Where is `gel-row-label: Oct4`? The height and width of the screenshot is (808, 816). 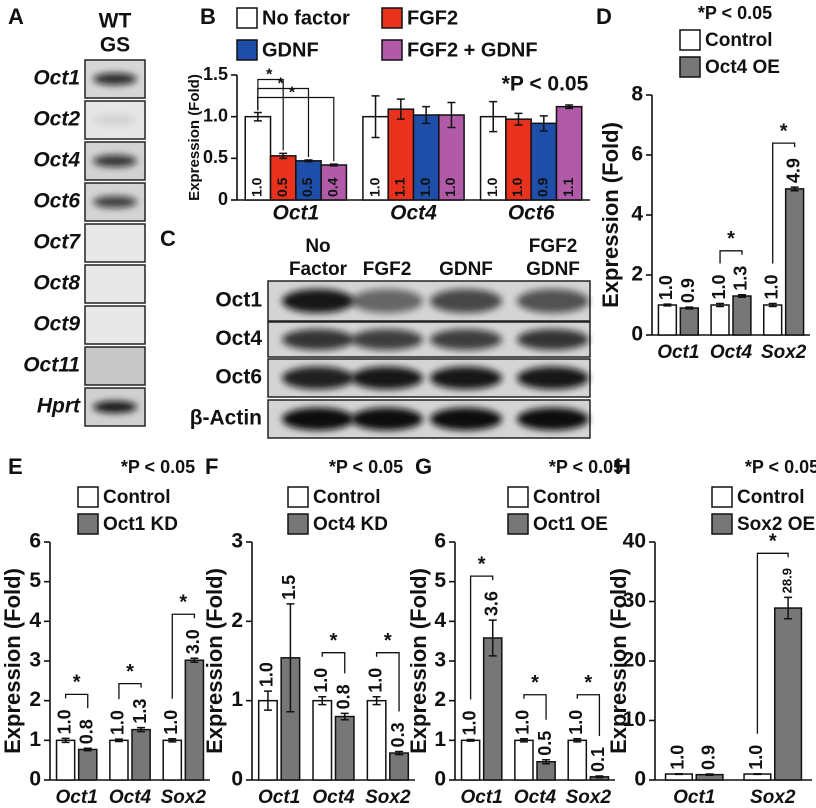
gel-row-label: Oct4 is located at coordinates (238, 338).